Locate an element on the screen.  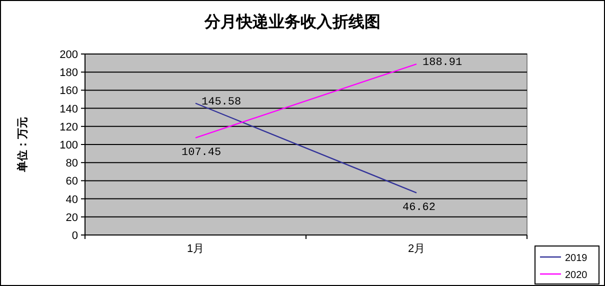
ylabel: 单位：万元 is located at coordinates (23, 144).